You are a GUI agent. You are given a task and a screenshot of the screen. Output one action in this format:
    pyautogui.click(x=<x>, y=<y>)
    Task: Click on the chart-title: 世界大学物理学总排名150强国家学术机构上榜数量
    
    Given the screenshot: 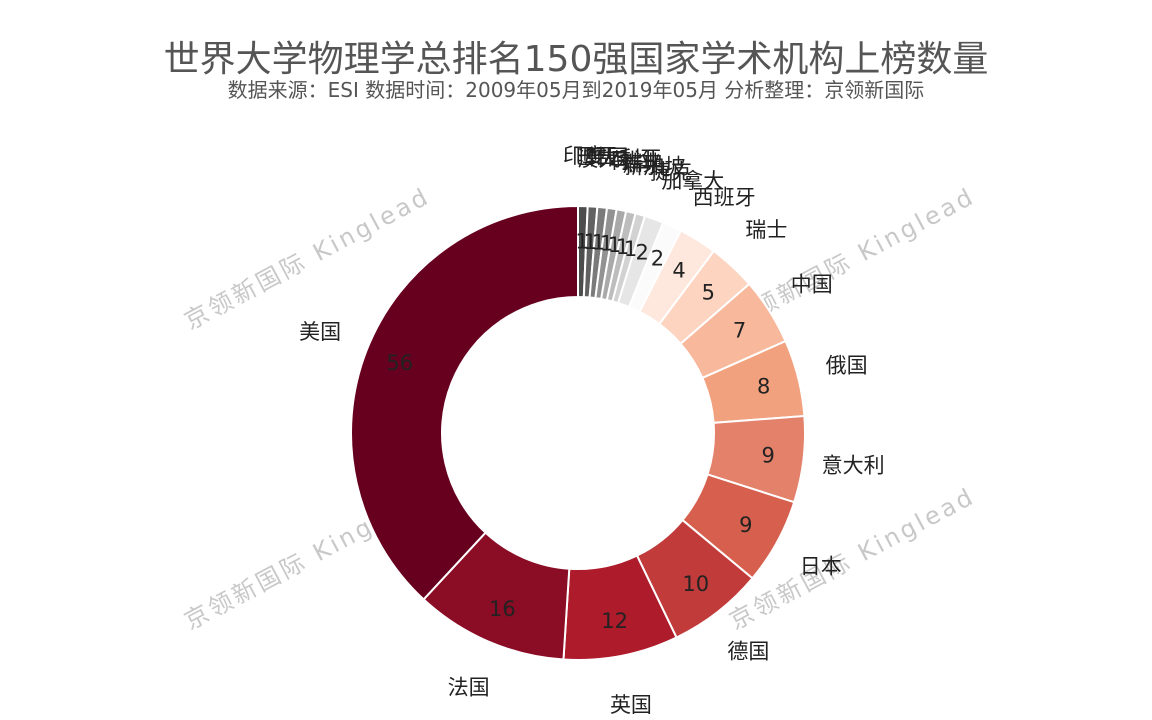 What is the action you would take?
    pyautogui.click(x=576, y=59)
    